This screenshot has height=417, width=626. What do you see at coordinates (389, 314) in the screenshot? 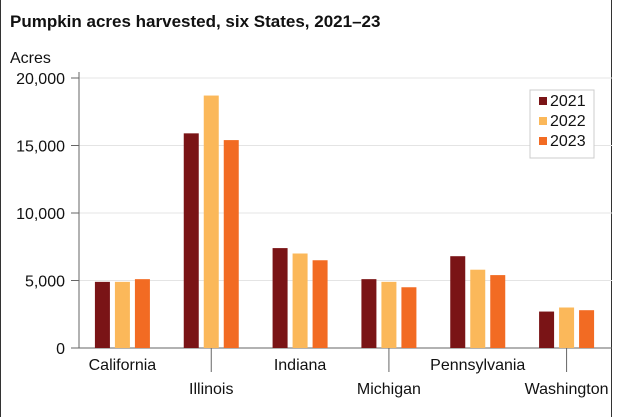
I see `bar-michigan-2022` at bounding box center [389, 314].